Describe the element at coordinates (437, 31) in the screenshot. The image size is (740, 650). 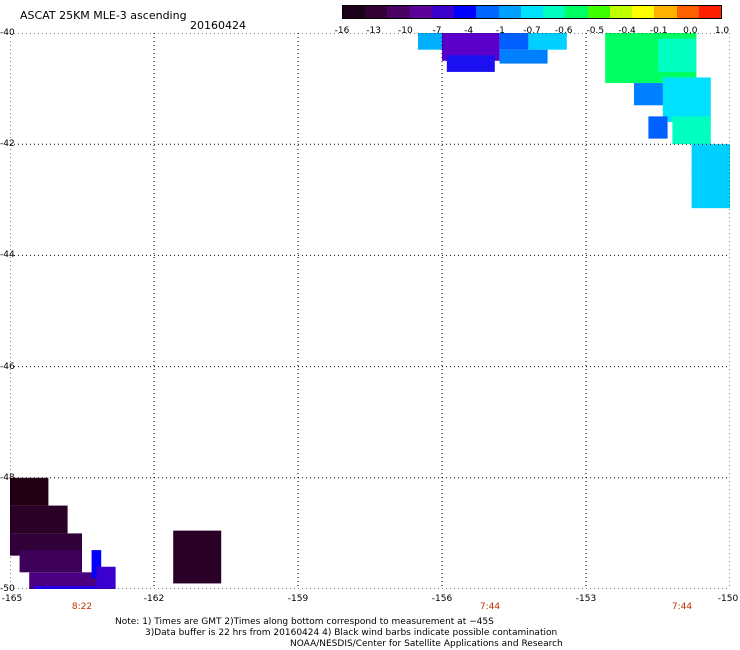
I see `colorbar-tick-label: -7` at that location.